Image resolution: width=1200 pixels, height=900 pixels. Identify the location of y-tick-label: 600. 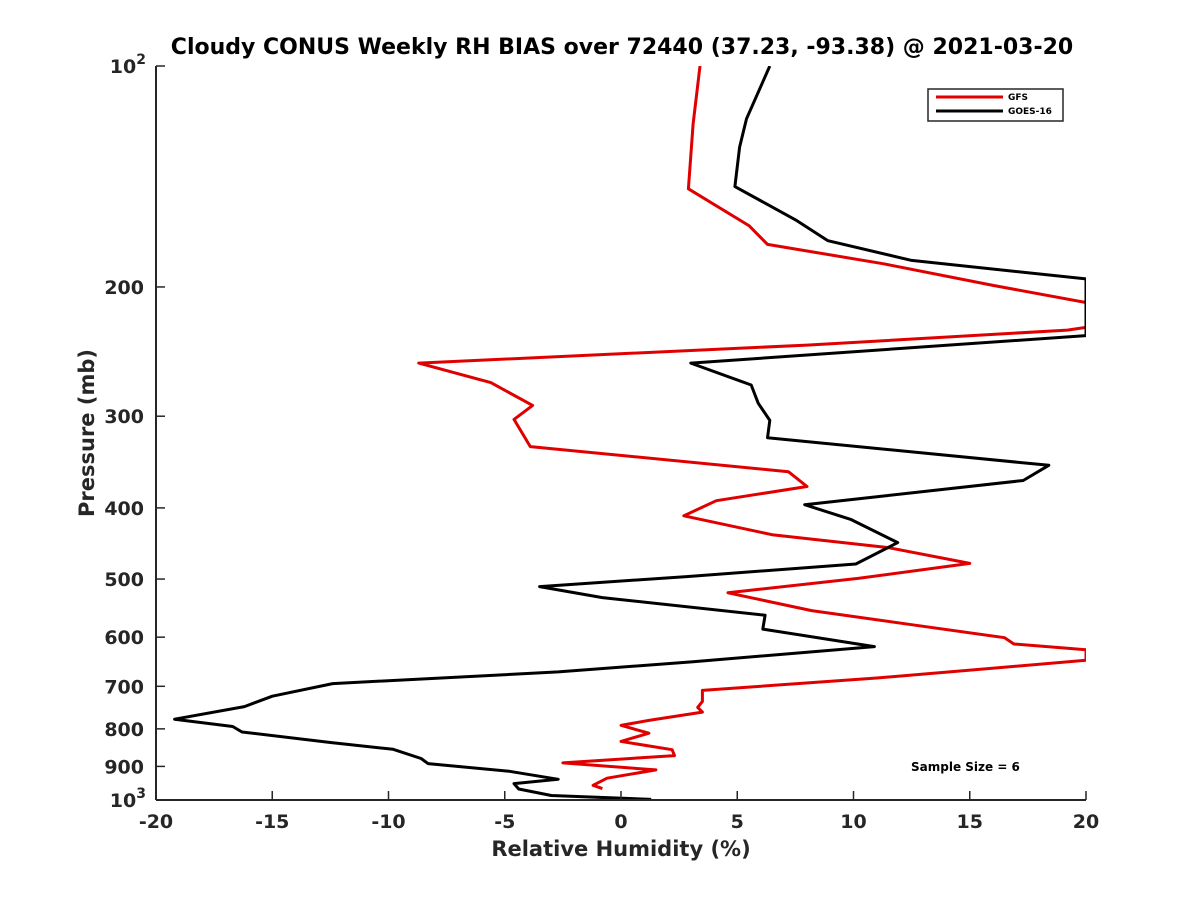
(124, 638).